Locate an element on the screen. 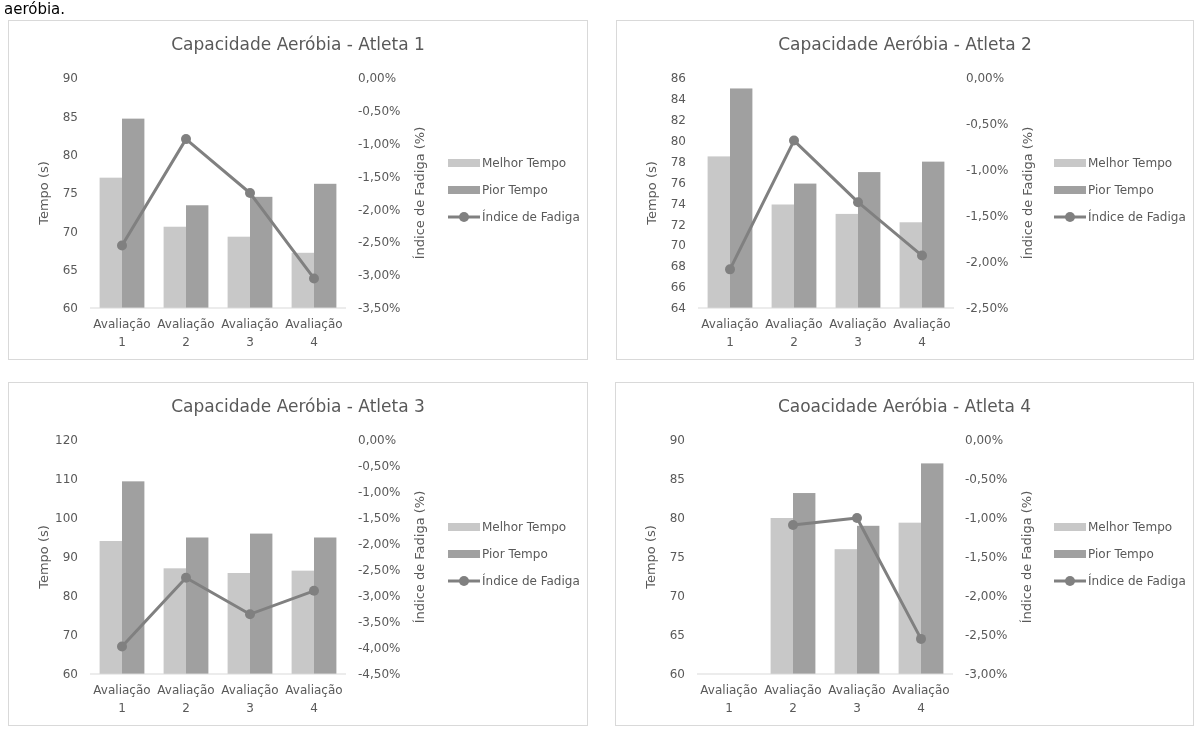 This screenshot has width=1196, height=729. y-tick-label: 70 is located at coordinates (677, 596).